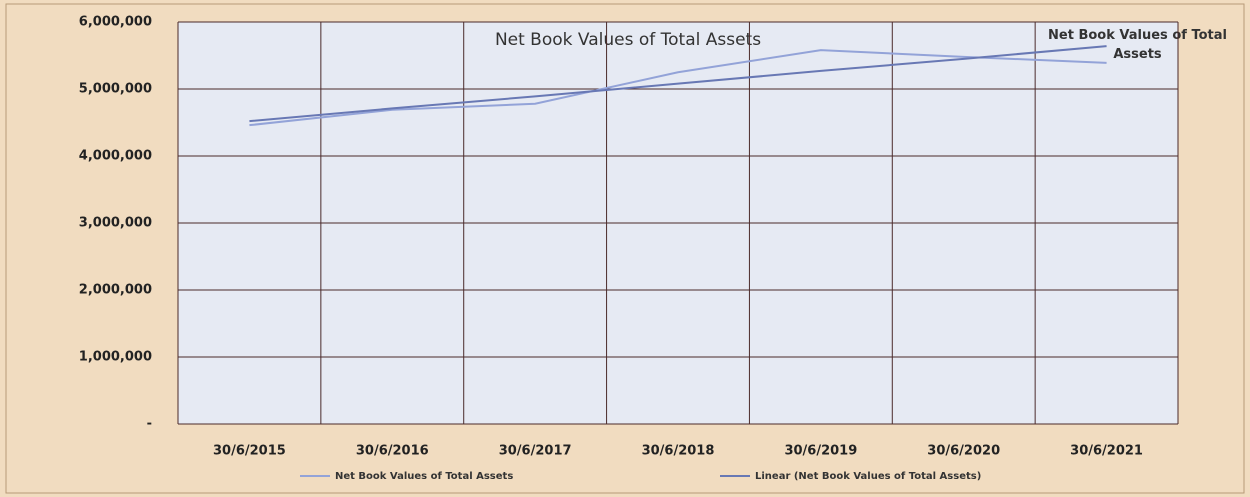 The width and height of the screenshot is (1250, 497). What do you see at coordinates (115, 357) in the screenshot?
I see `y-tick-label: 1,000,000` at bounding box center [115, 357].